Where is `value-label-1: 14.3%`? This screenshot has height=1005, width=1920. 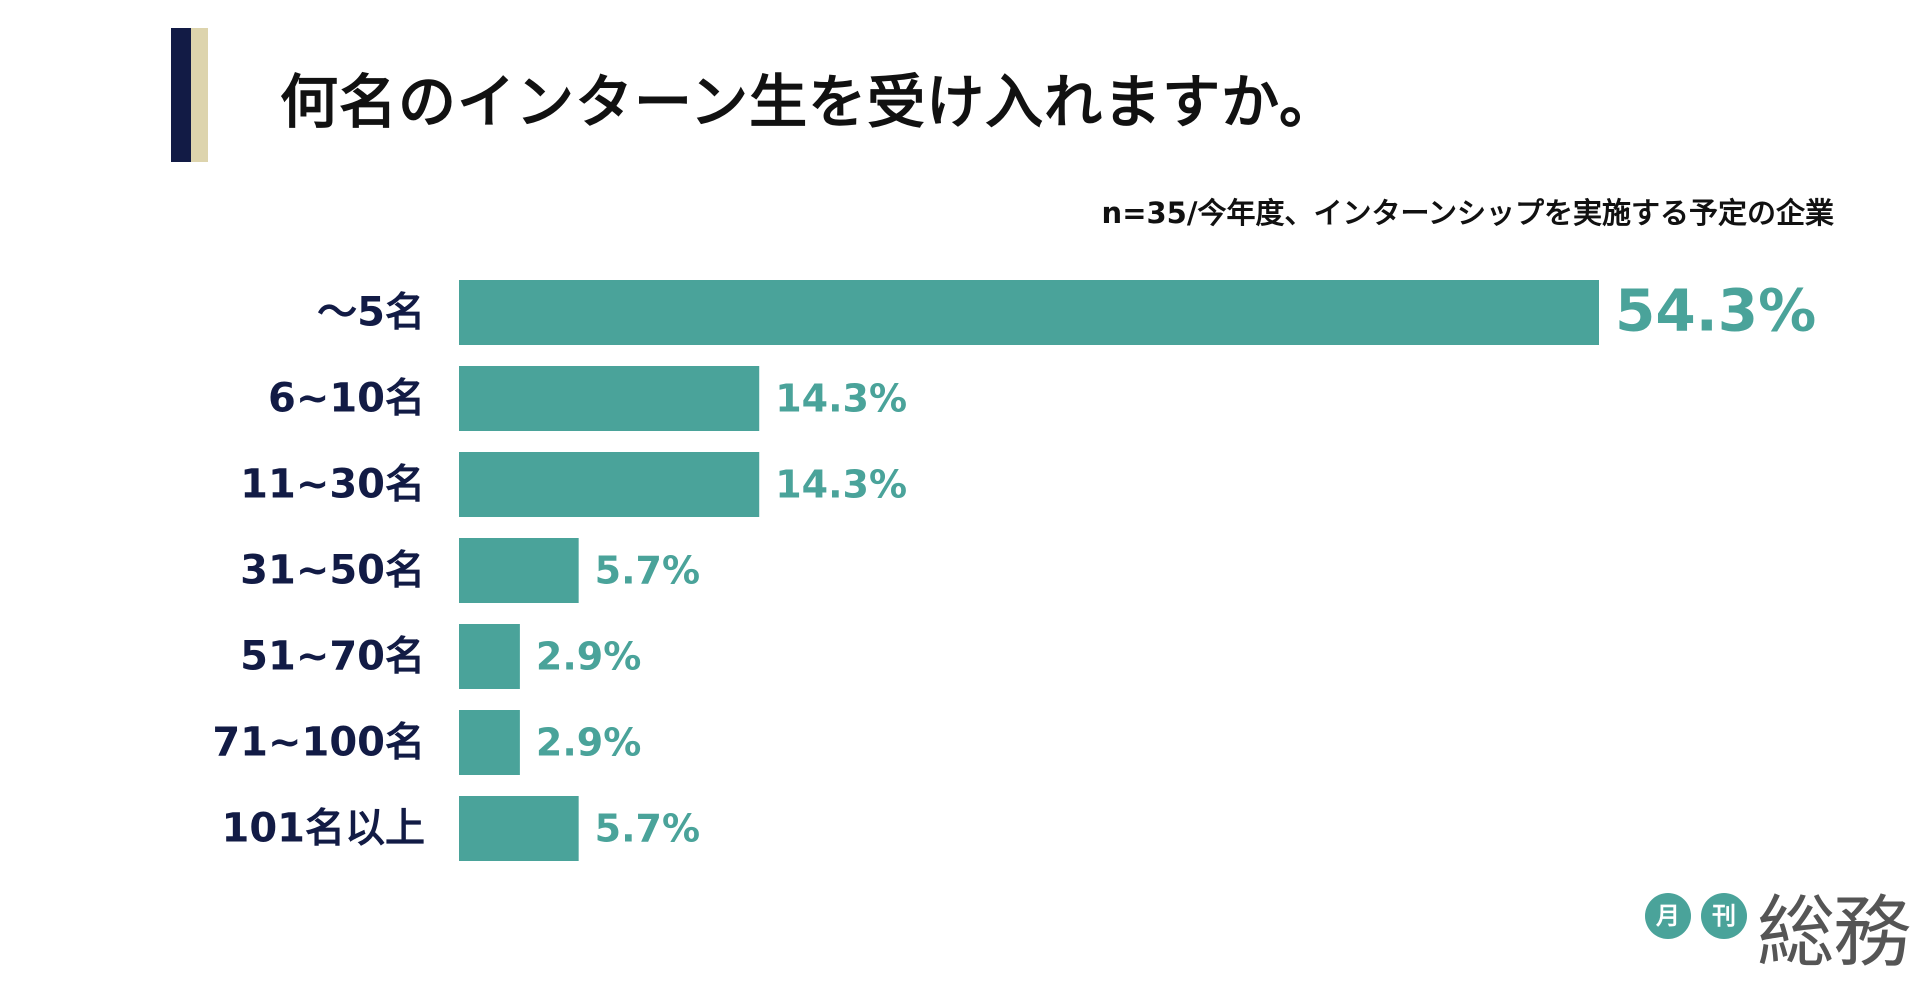
value-label-1: 14.3% is located at coordinates (841, 399).